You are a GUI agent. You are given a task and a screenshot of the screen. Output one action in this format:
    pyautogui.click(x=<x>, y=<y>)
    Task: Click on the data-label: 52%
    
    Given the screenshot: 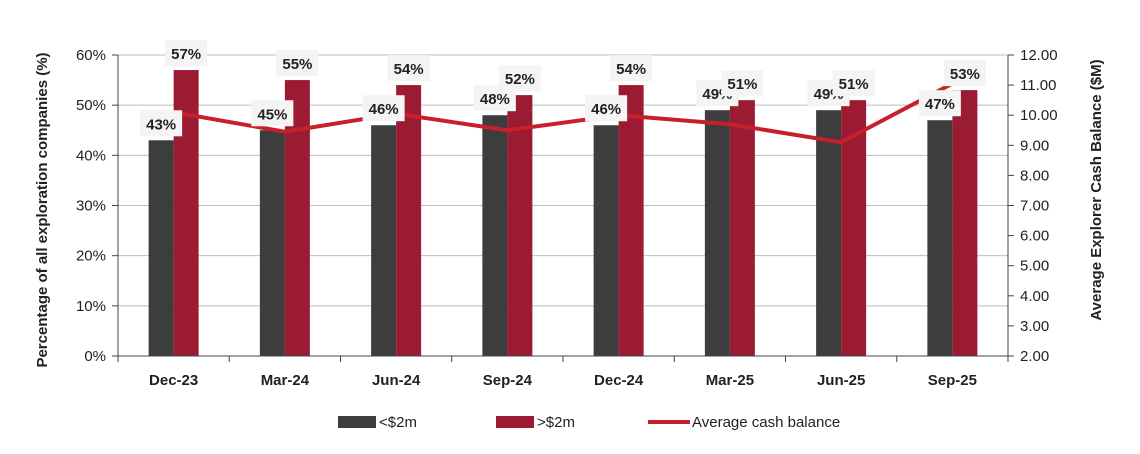 What is the action you would take?
    pyautogui.click(x=520, y=79)
    